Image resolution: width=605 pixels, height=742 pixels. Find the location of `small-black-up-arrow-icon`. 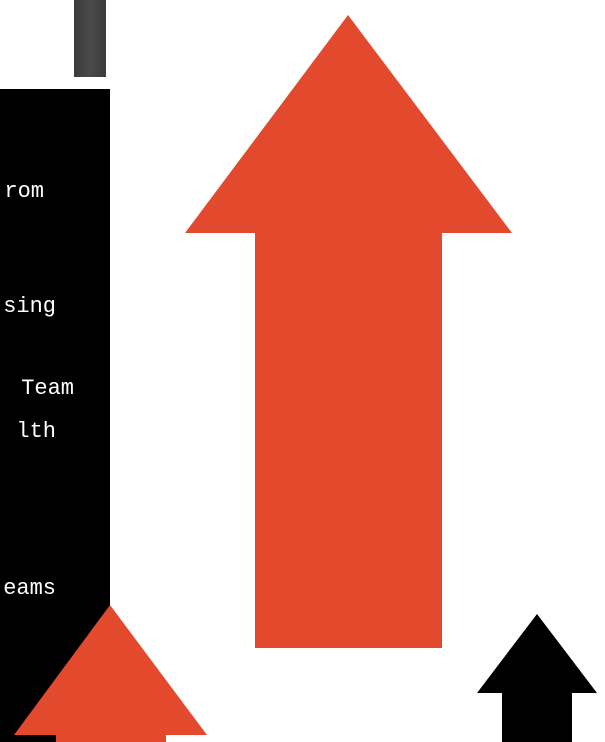

small-black-up-arrow-icon is located at coordinates (537, 678).